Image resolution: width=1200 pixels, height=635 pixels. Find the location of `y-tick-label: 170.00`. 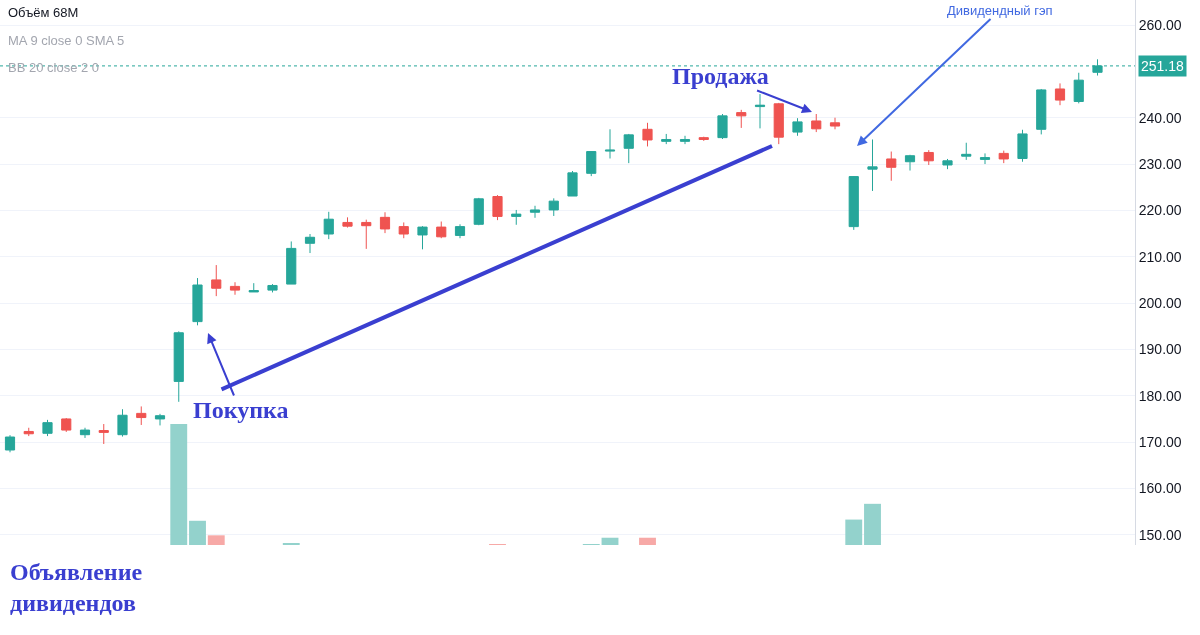

y-tick-label: 170.00 is located at coordinates (1160, 442).